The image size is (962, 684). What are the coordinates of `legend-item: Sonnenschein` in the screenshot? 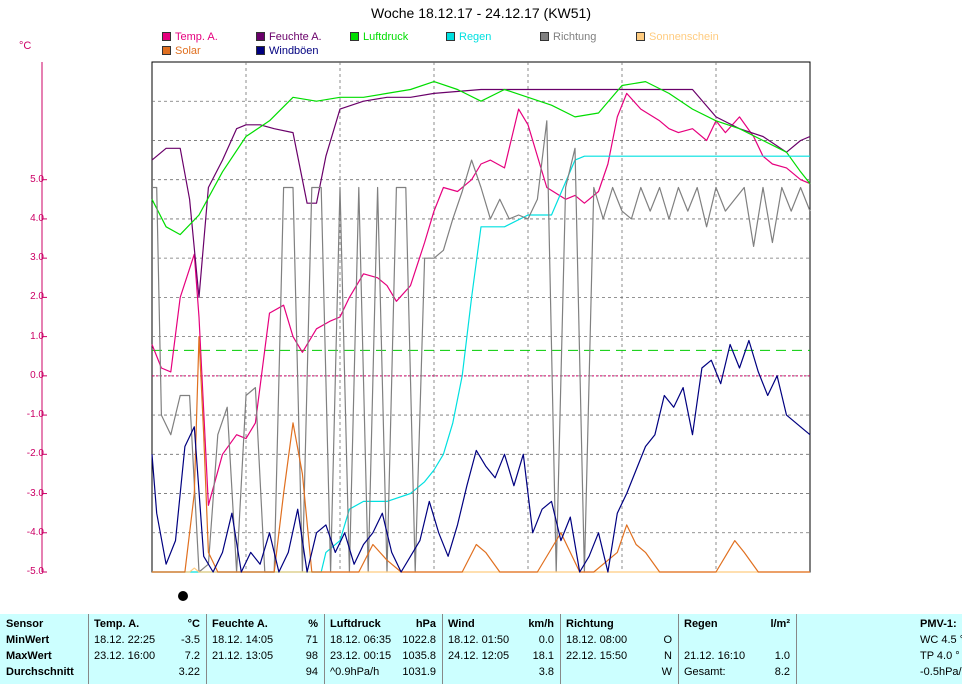 It's located at (677, 37).